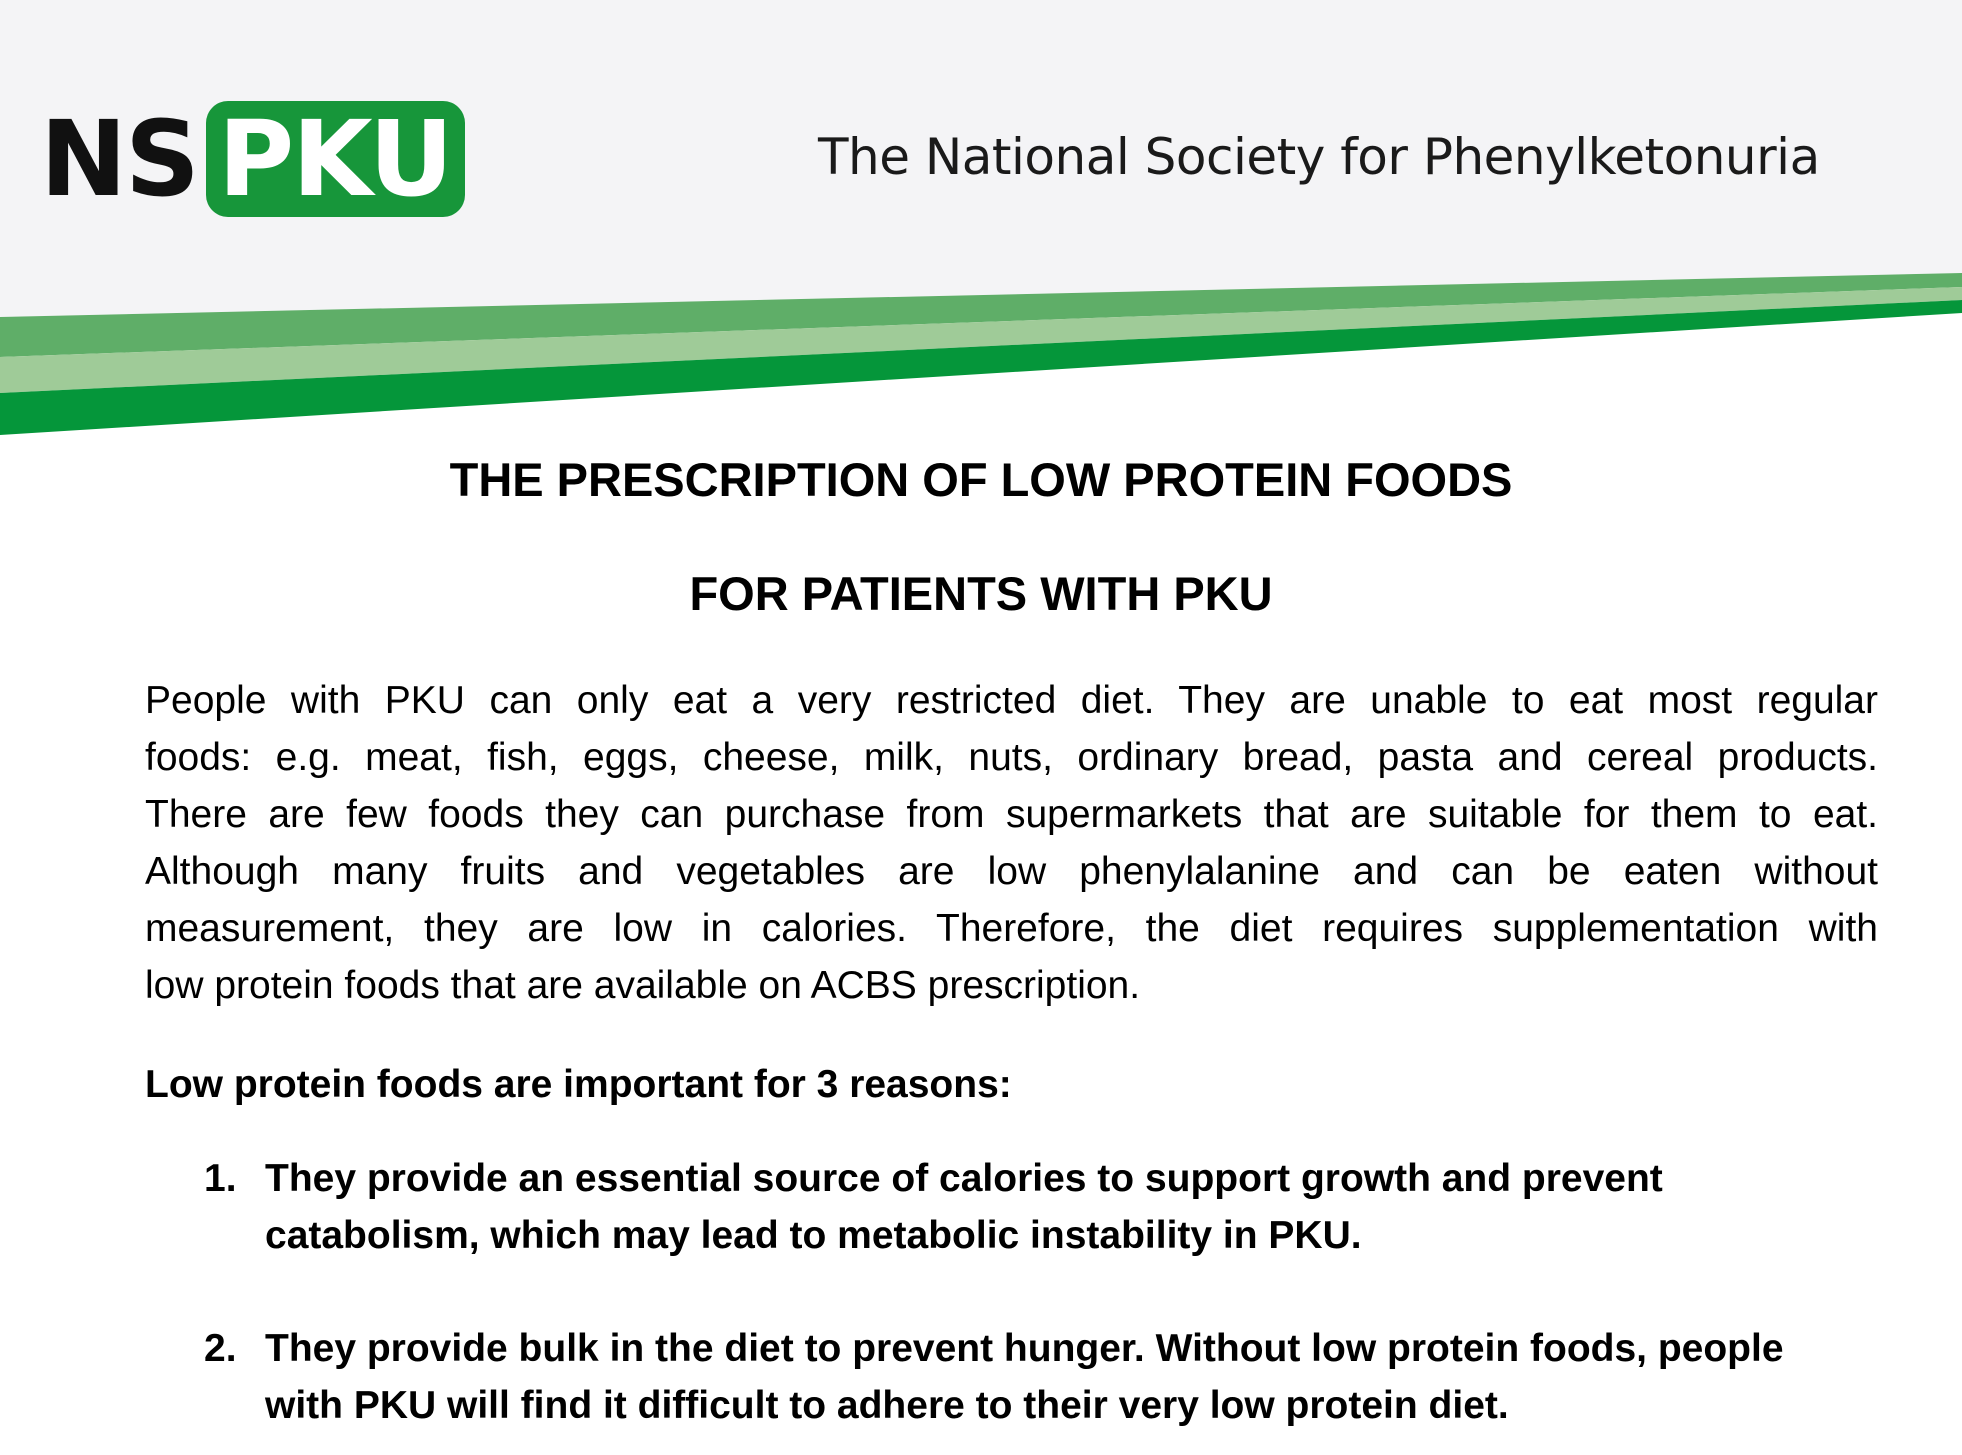 The width and height of the screenshot is (1962, 1455). Describe the element at coordinates (981, 479) in the screenshot. I see `document-title-line1: THE PRESCRIPTION OF LOW PROTEIN FOODS` at that location.